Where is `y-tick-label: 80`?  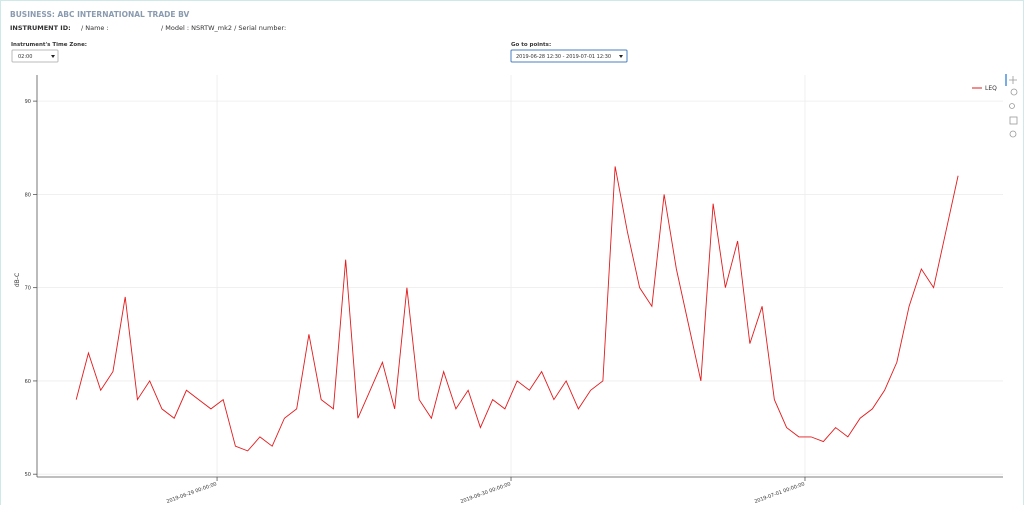 y-tick-label: 80 is located at coordinates (28, 195).